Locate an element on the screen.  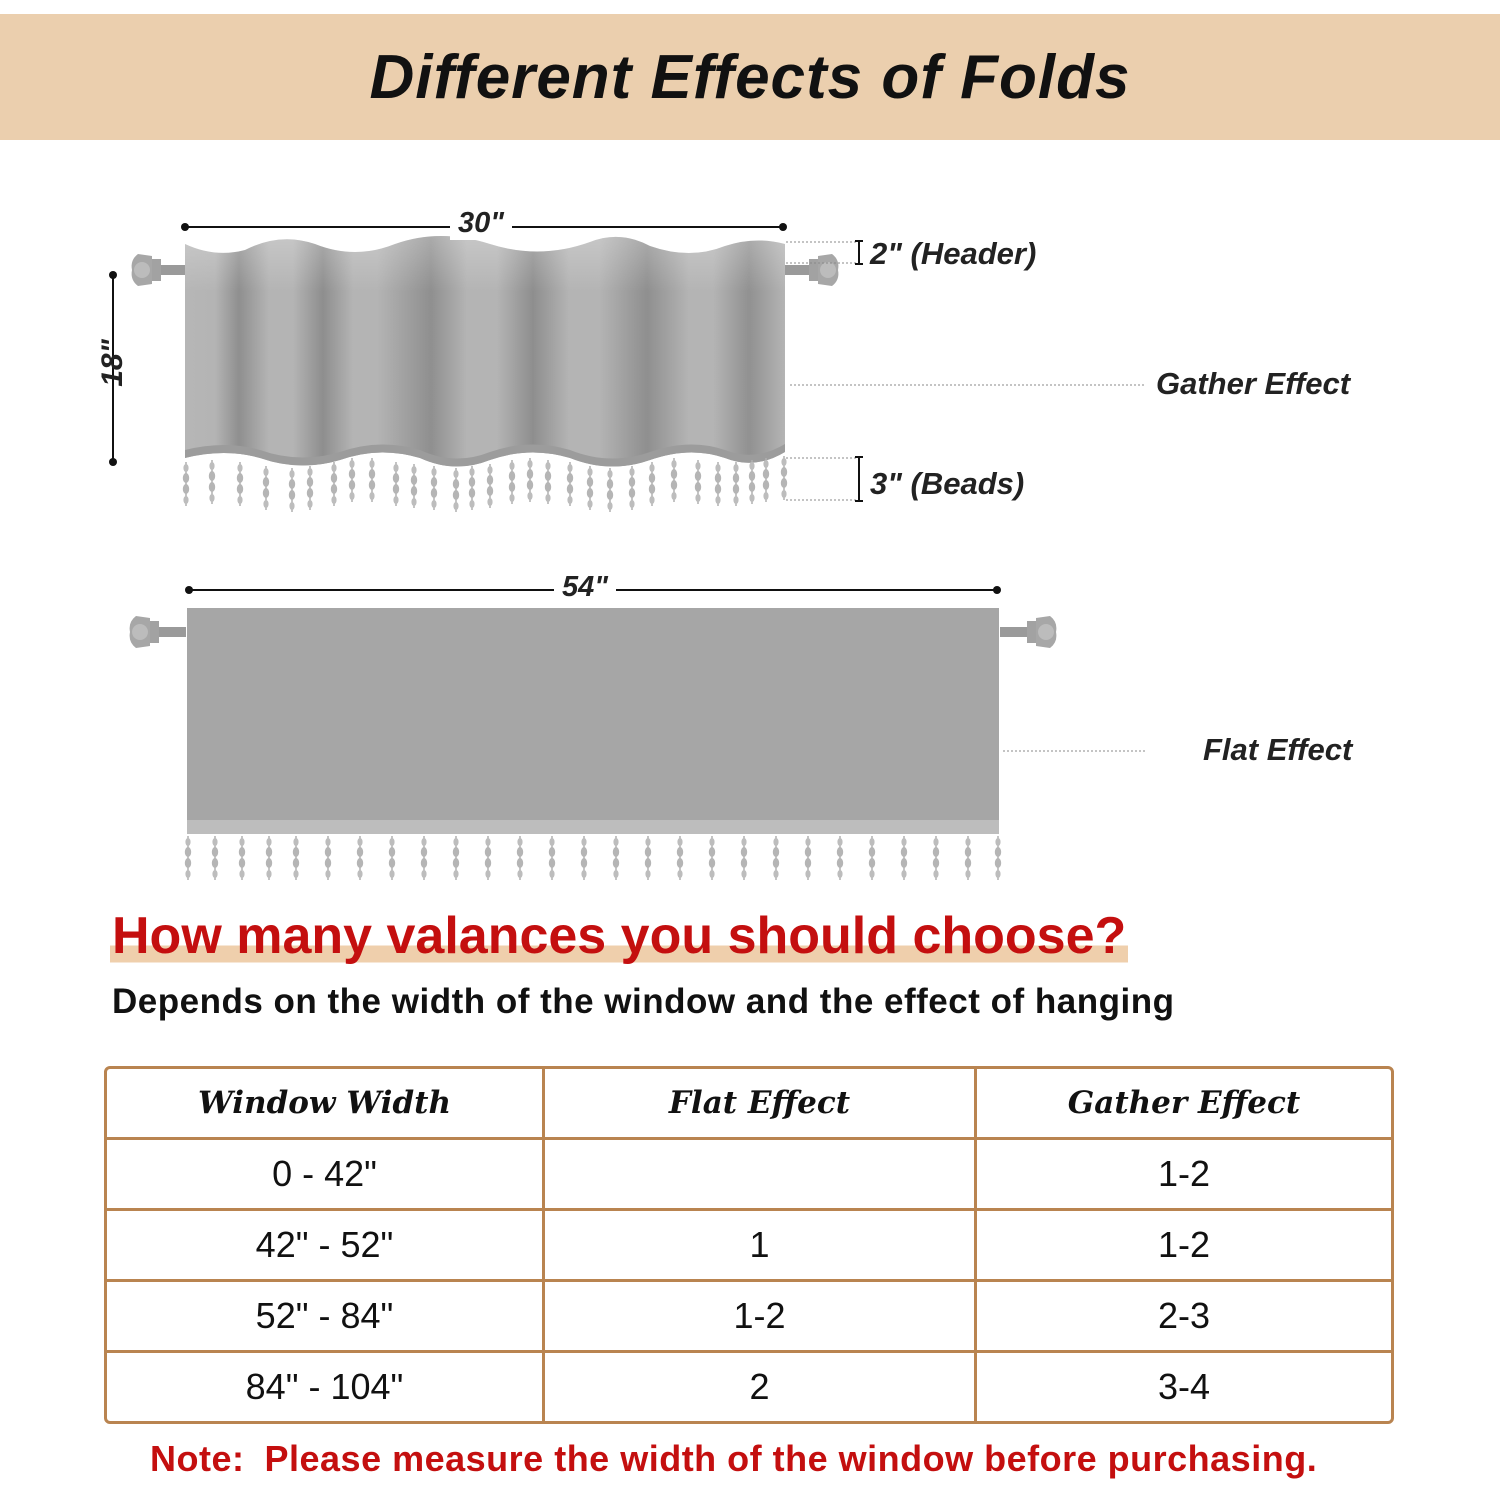
table-header-row: Window Width Flat Effect Gather Effect is located at coordinates (749, 1104).